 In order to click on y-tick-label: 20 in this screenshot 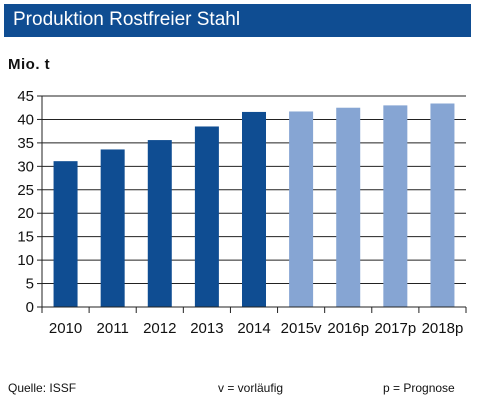, I will do `click(25, 213)`.